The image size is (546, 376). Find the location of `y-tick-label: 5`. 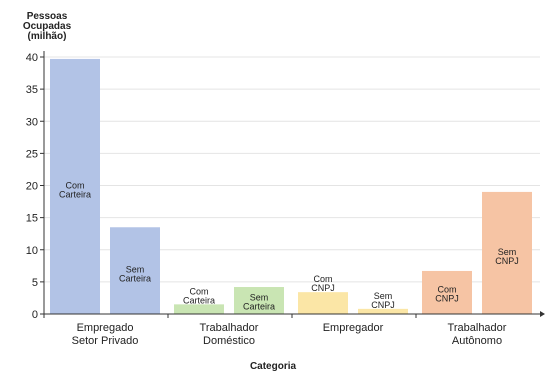

y-tick-label: 5 is located at coordinates (35, 283).